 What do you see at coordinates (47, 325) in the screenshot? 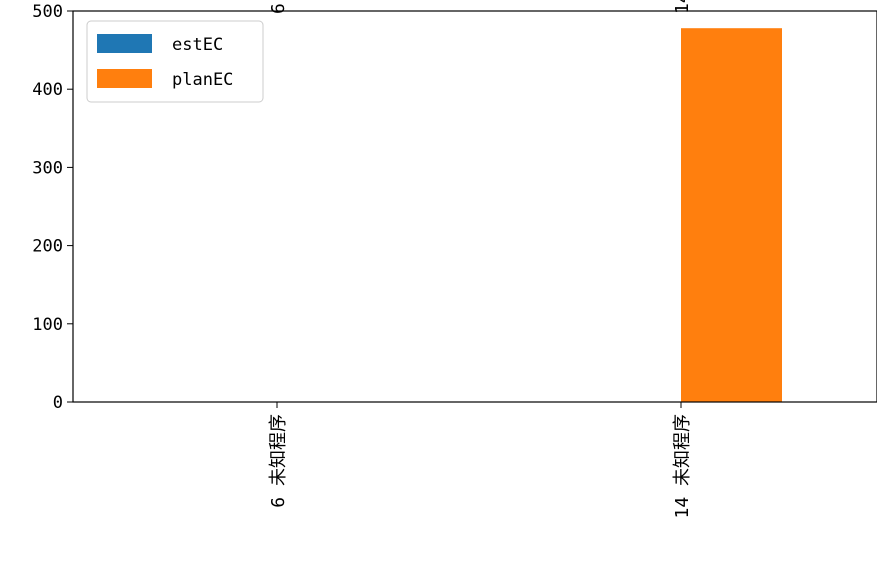
I see `y-tick-label: 100` at bounding box center [47, 325].